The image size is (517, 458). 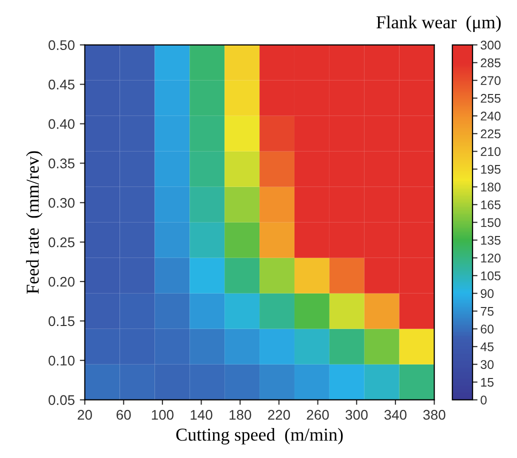 What do you see at coordinates (487, 293) in the screenshot?
I see `color-bar-label: 90` at bounding box center [487, 293].